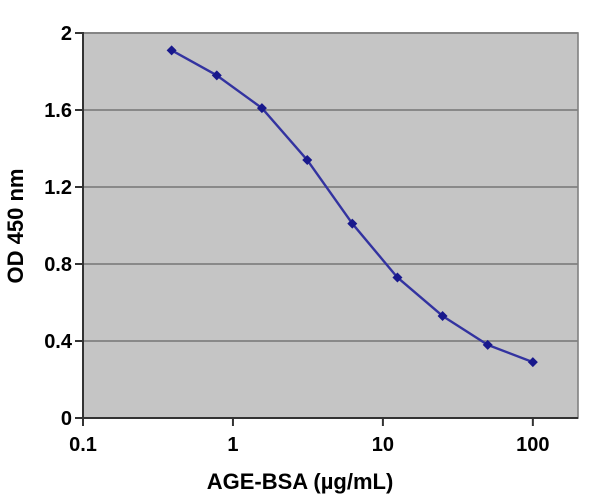 This screenshot has height=504, width=600. I want to click on y-tick-label: 1.2, so click(58, 188).